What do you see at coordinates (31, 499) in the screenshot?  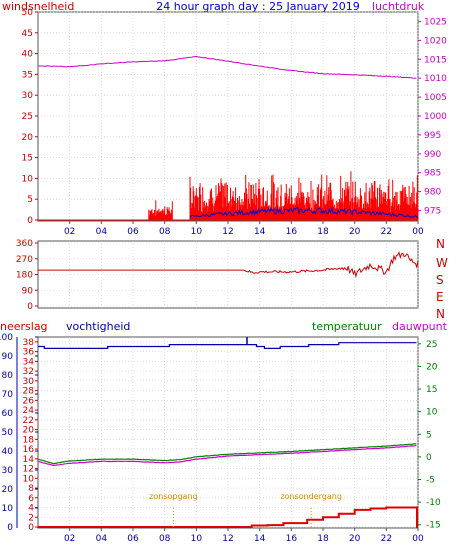 I see `rain-axis-tick-label: 6` at bounding box center [31, 499].